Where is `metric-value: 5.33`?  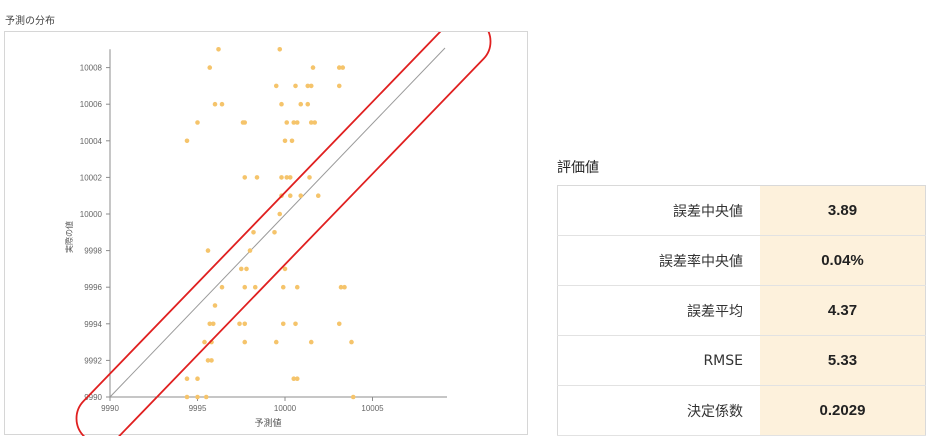
metric-value: 5.33 is located at coordinates (843, 360).